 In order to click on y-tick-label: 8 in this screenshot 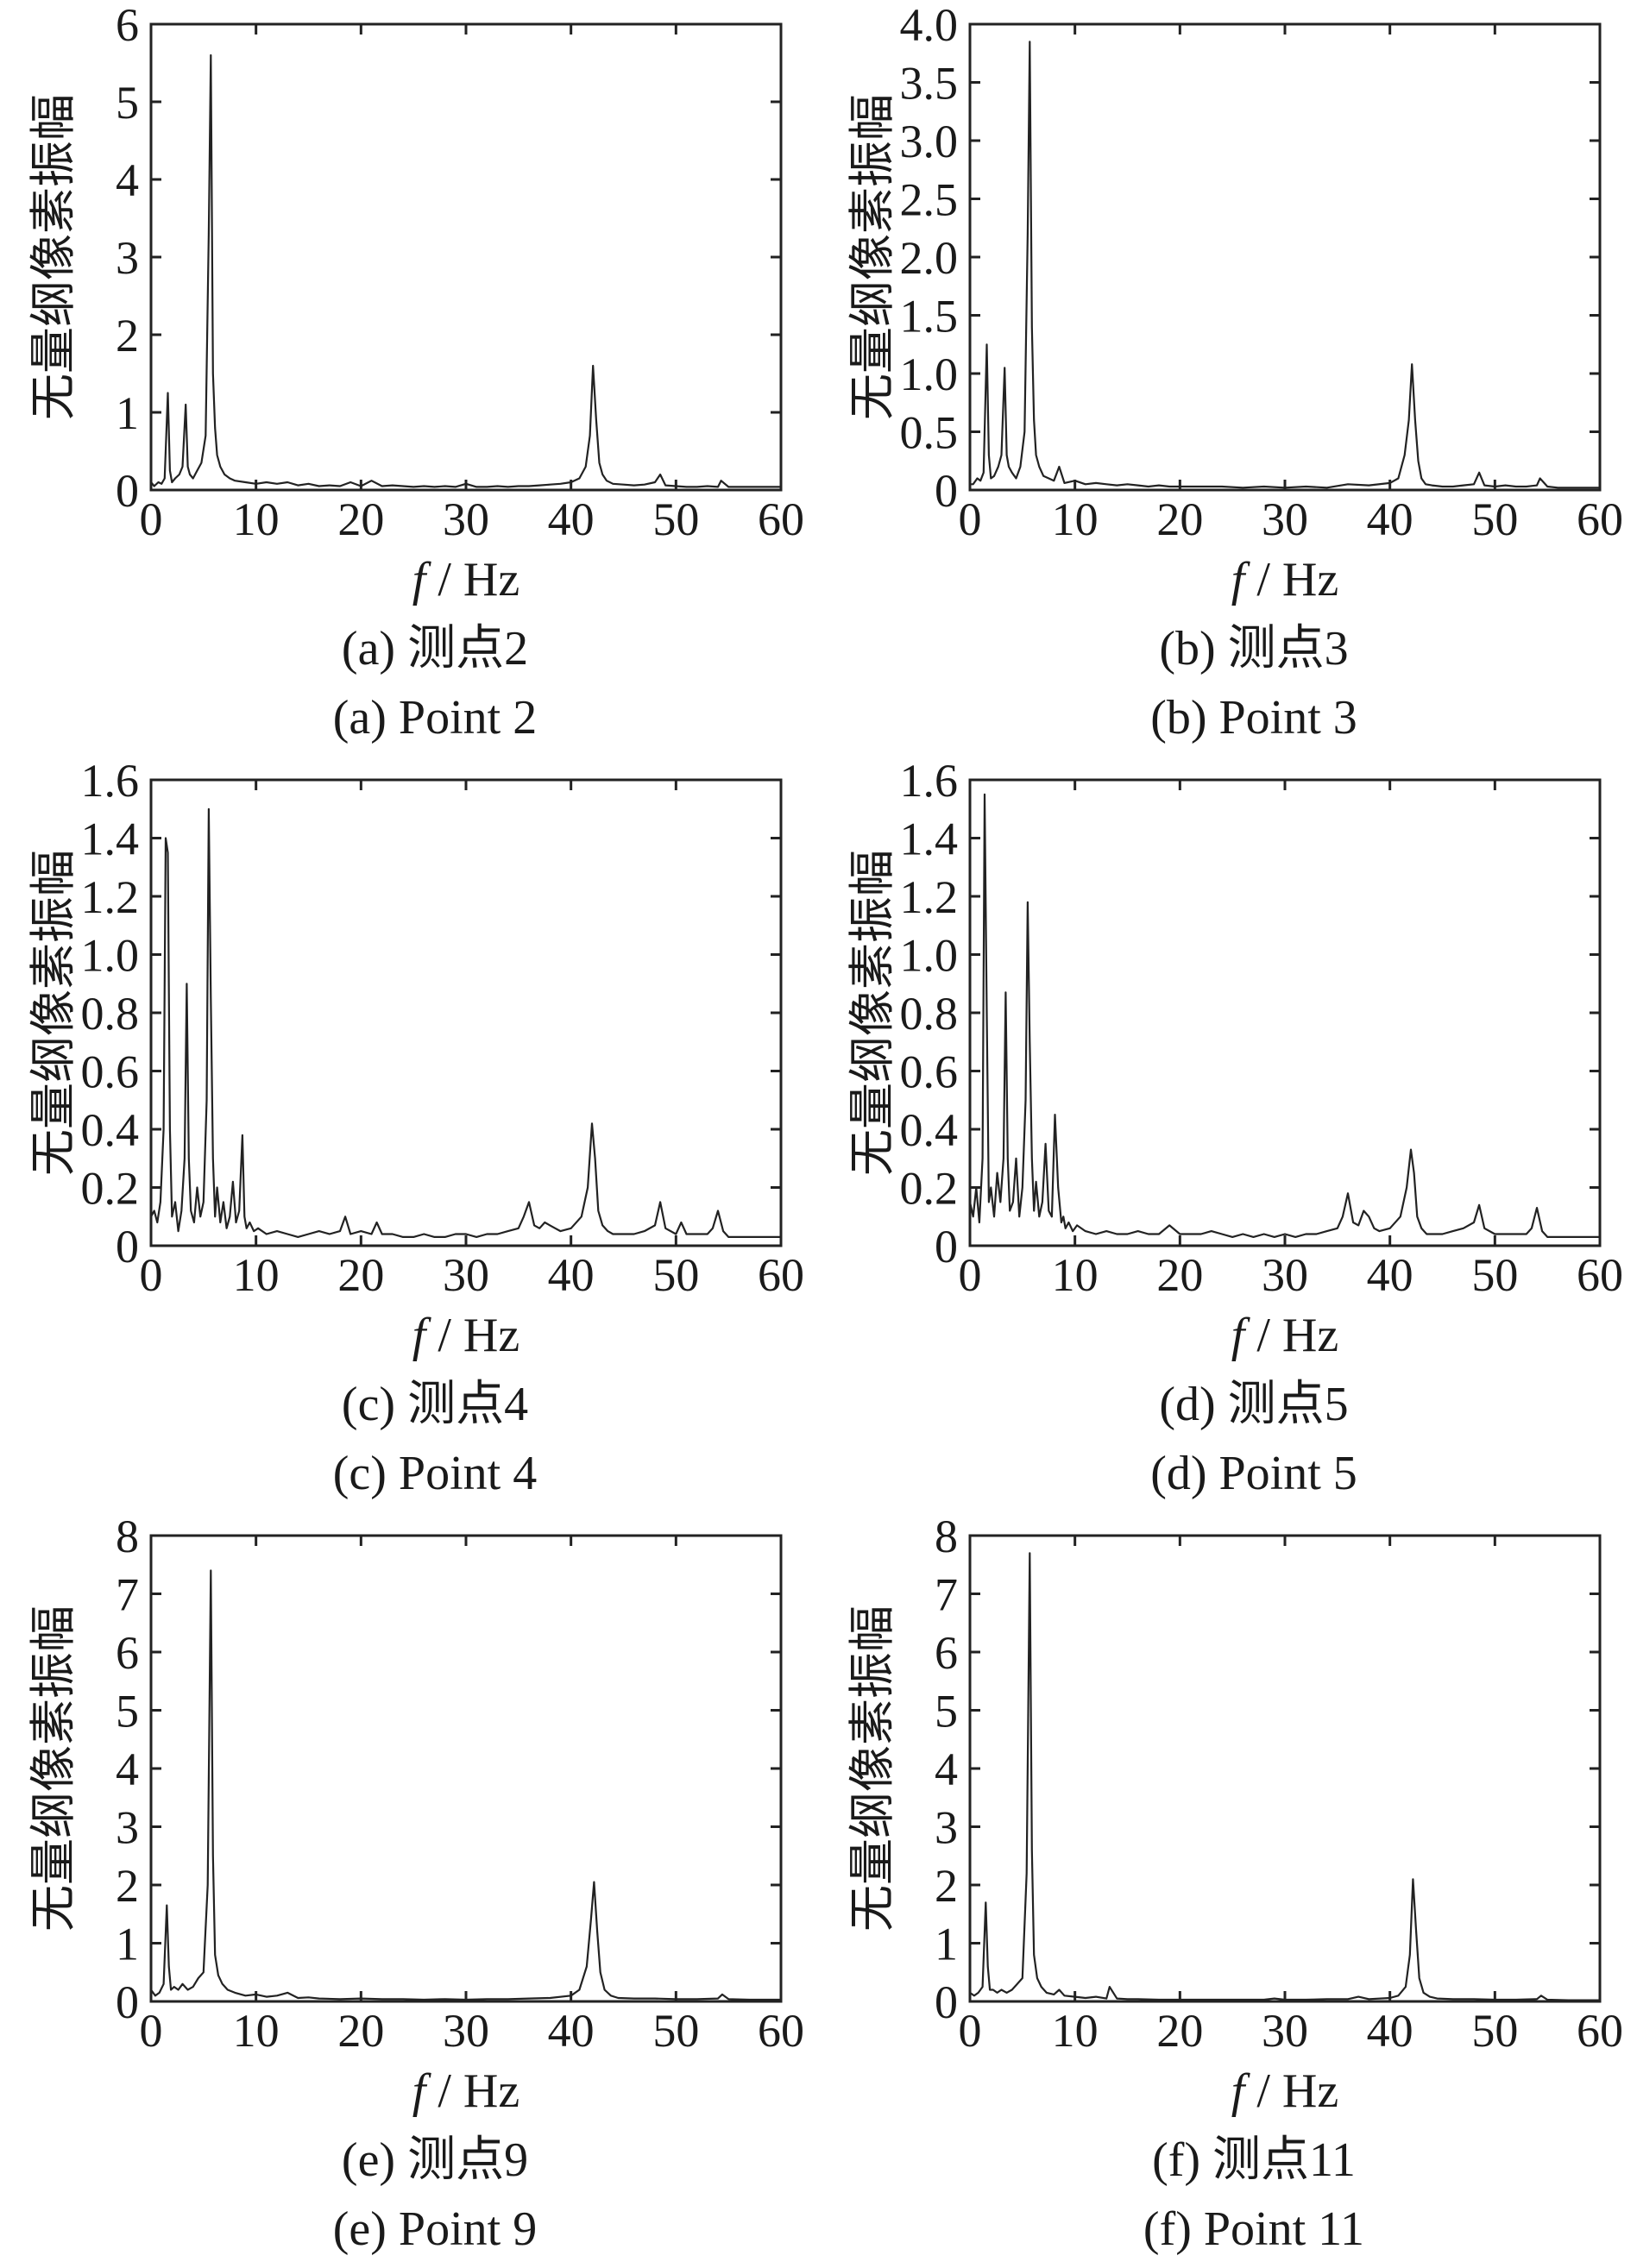, I will do `click(127, 1536)`.